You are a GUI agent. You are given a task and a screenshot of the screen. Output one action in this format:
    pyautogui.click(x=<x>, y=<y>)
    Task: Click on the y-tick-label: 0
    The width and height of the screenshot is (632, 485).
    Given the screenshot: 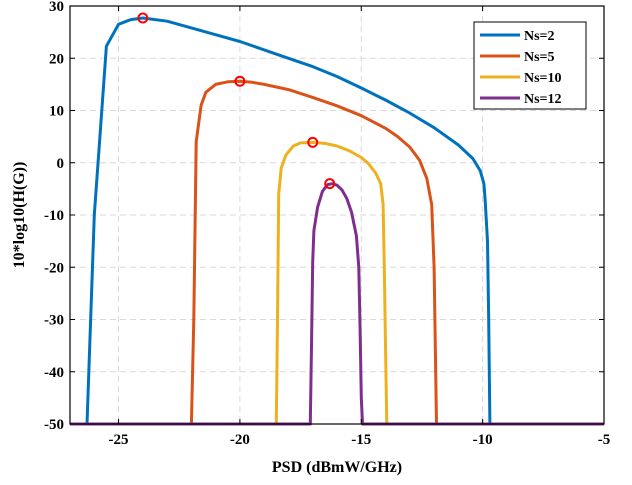 What is the action you would take?
    pyautogui.click(x=61, y=164)
    